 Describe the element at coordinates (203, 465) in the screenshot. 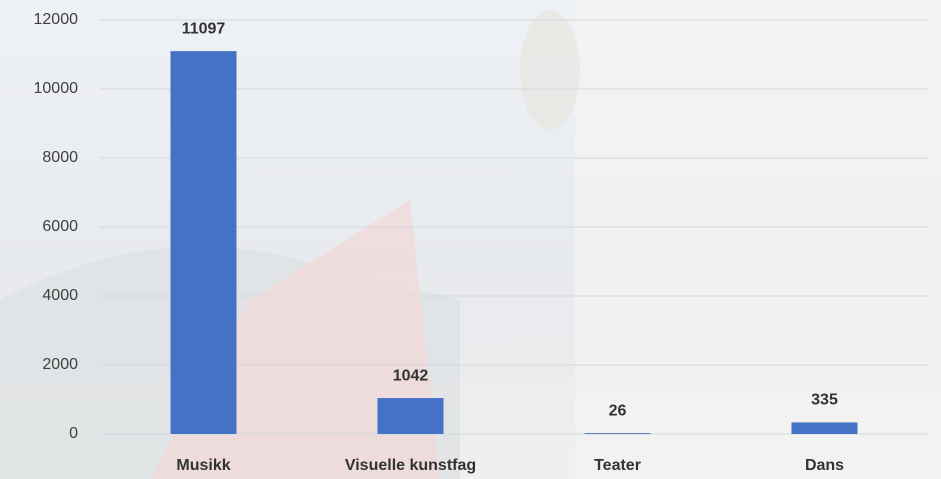

I see `x-tick-label: Musikk` at that location.